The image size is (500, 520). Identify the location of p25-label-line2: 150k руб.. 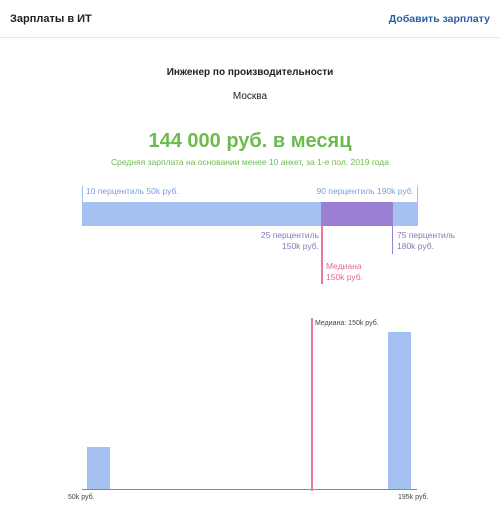
(300, 246).